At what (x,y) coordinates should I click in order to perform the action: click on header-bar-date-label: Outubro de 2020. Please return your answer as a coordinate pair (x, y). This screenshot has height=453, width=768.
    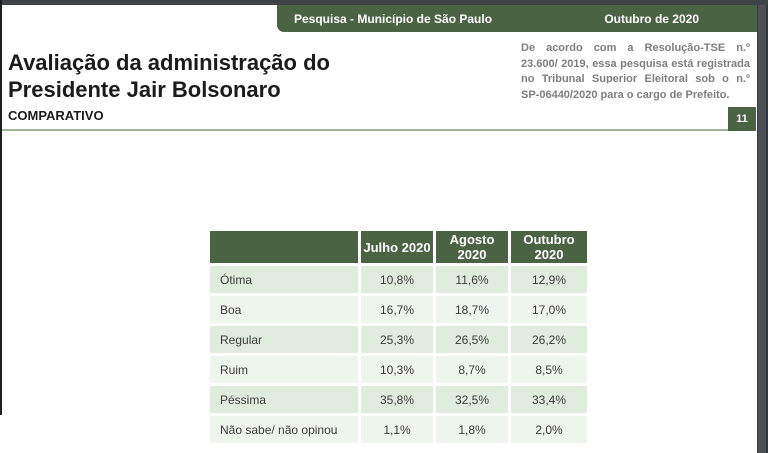
    Looking at the image, I should click on (651, 18).